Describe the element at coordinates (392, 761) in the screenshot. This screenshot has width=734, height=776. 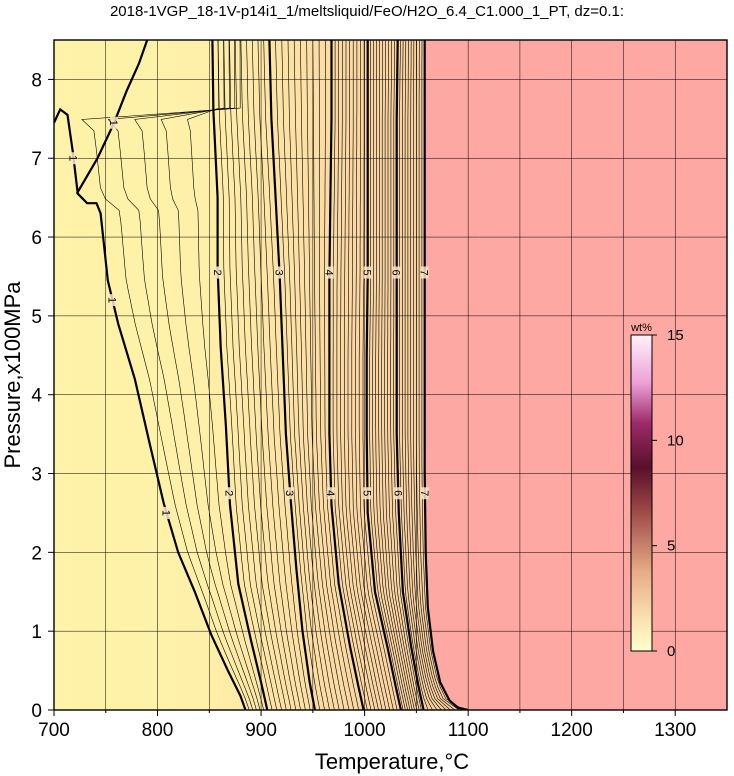
I see `x-axis-title: Temperature,°C` at that location.